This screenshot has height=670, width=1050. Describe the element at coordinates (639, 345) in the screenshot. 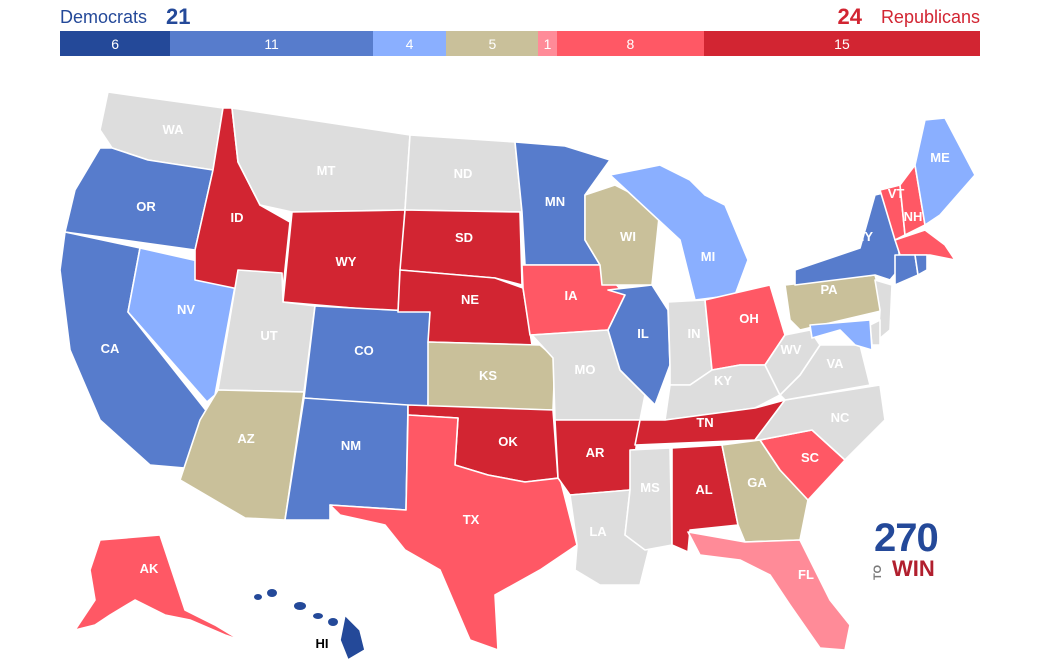

I see `state-il` at that location.